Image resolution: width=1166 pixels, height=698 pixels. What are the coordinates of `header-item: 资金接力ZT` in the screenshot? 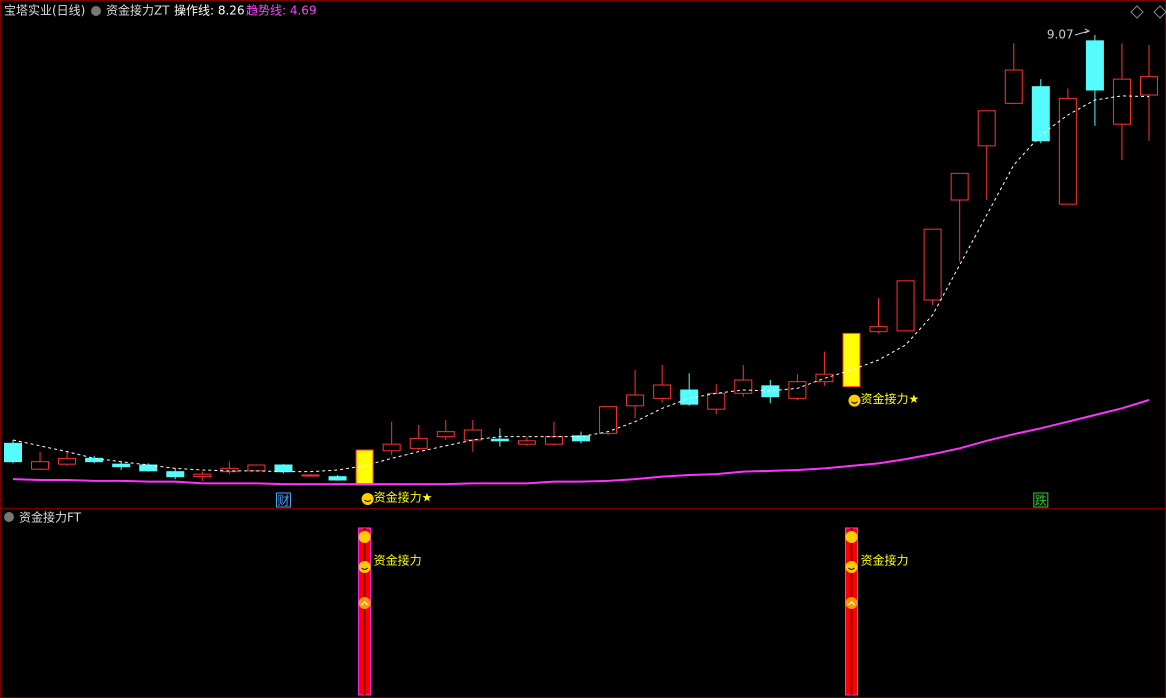 It's located at (138, 10).